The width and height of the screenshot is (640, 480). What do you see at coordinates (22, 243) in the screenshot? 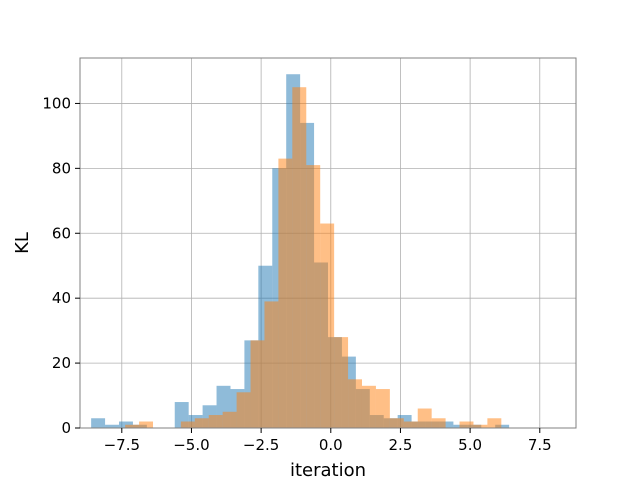
I see `y-axis-label: KL` at bounding box center [22, 243].